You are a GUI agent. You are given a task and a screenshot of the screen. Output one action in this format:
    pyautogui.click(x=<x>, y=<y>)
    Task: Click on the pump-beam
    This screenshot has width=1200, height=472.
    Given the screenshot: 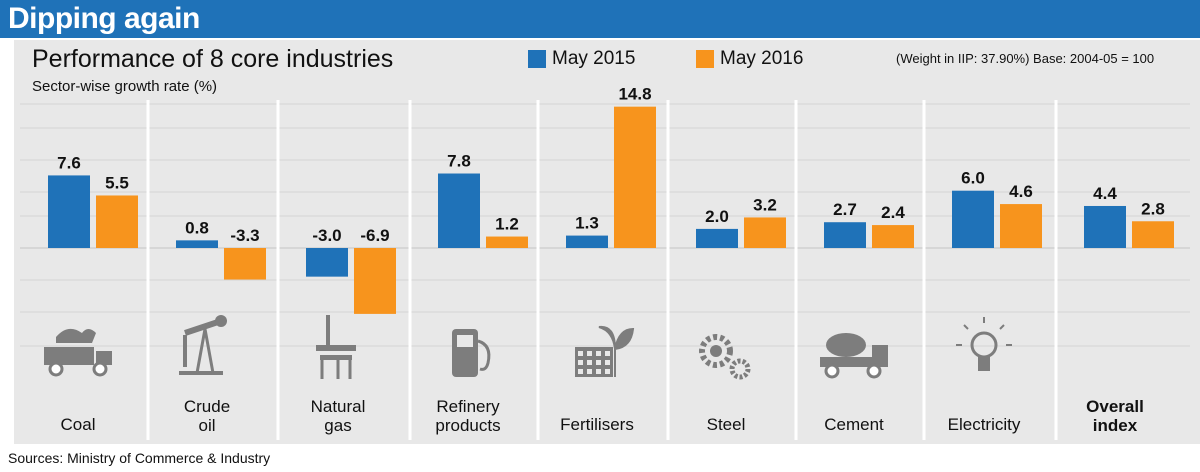 What is the action you would take?
    pyautogui.click(x=203, y=327)
    